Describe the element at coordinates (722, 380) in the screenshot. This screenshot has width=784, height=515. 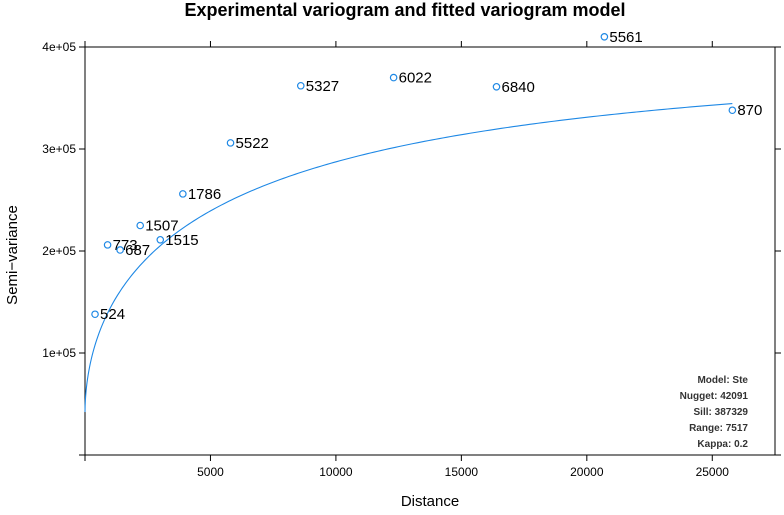
I see `model-info-line: Model: Ste` at that location.